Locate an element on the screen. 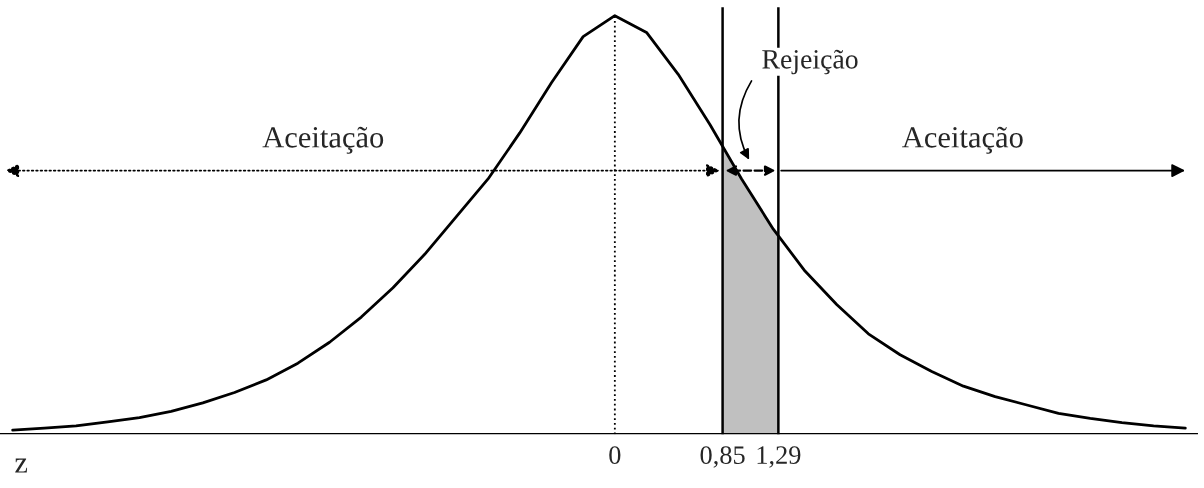  x-tick-label: 0,85 is located at coordinates (722, 457).